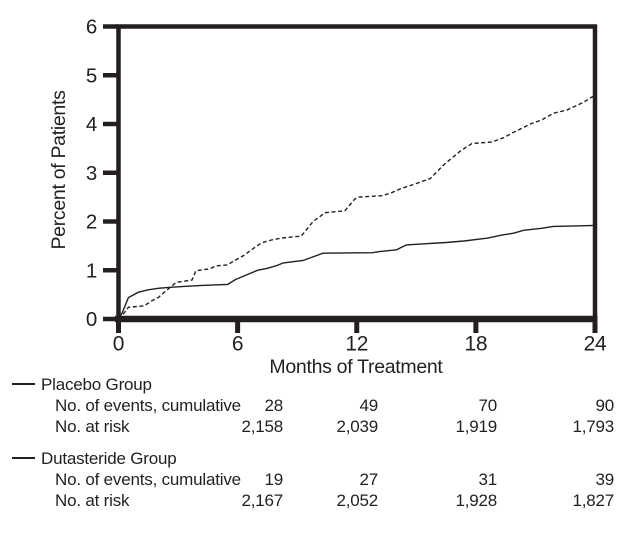 This screenshot has height=547, width=635. Describe the element at coordinates (317, 426) in the screenshot. I see `table-row: No. at risk 2,158 2,039 1,919 1,793` at that location.